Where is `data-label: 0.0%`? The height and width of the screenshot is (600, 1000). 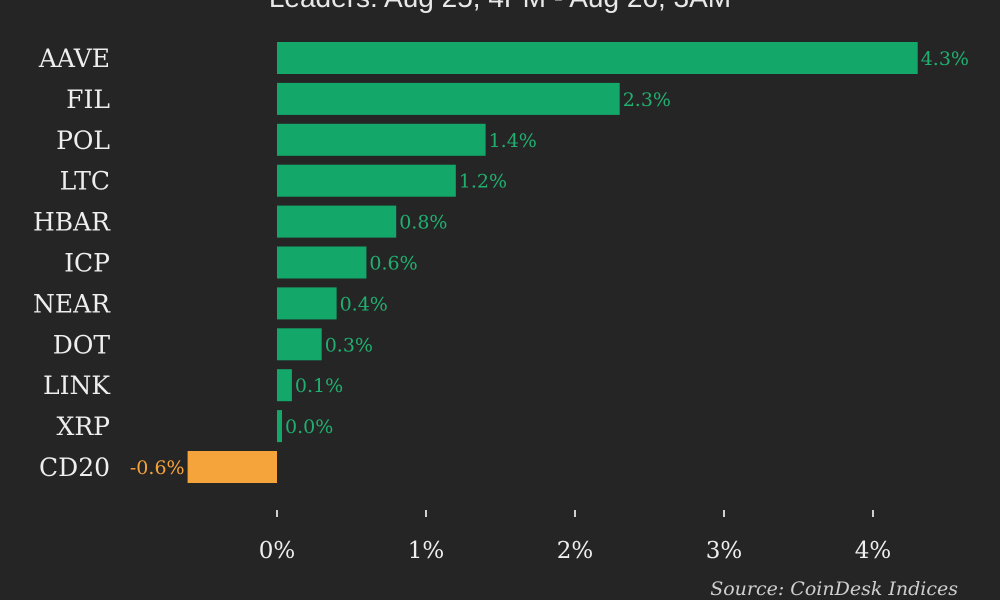 data-label: 0.0% is located at coordinates (309, 427).